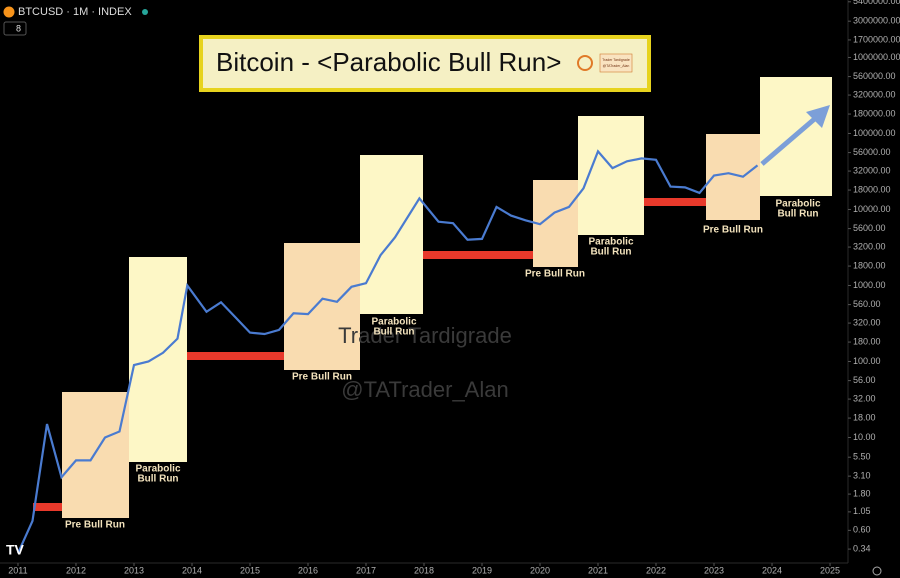 The image size is (900, 578). What do you see at coordinates (876, 39) in the screenshot?
I see `y-tick-label: 1700000.00` at bounding box center [876, 39].